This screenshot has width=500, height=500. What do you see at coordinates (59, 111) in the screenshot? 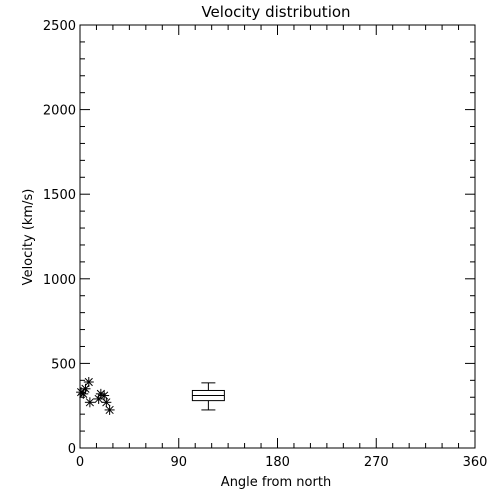
I see `y-tick-label: 2000` at bounding box center [59, 111].